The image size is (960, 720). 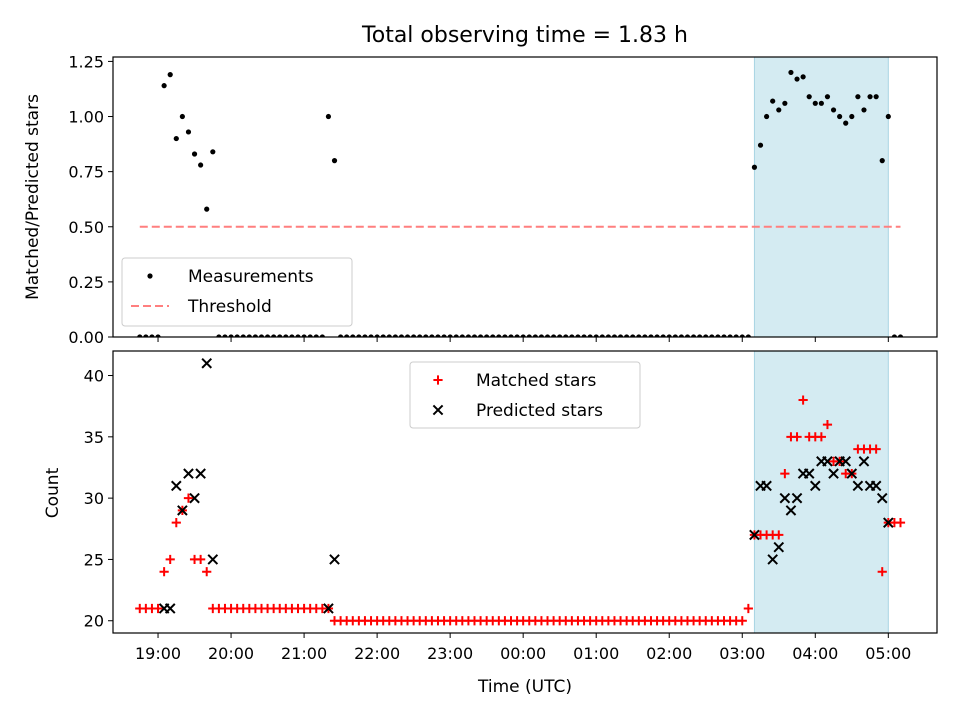 What do you see at coordinates (821, 492) in the screenshot?
I see `bottom-highlight-span` at bounding box center [821, 492].